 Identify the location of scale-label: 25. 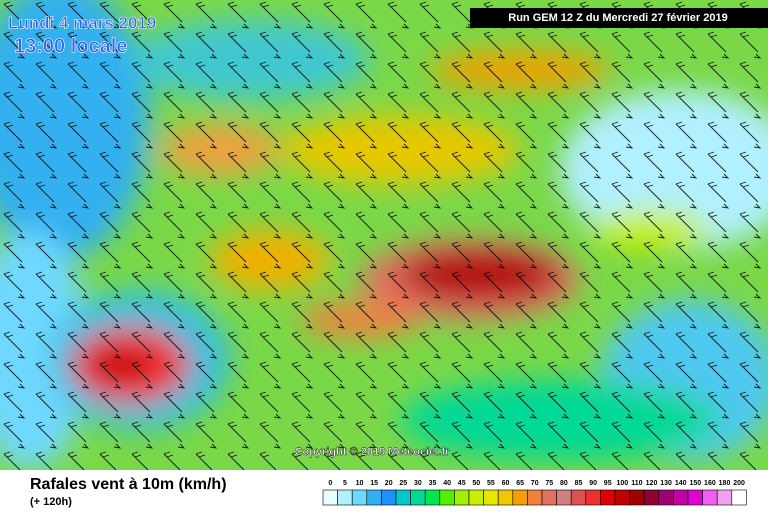
(403, 483).